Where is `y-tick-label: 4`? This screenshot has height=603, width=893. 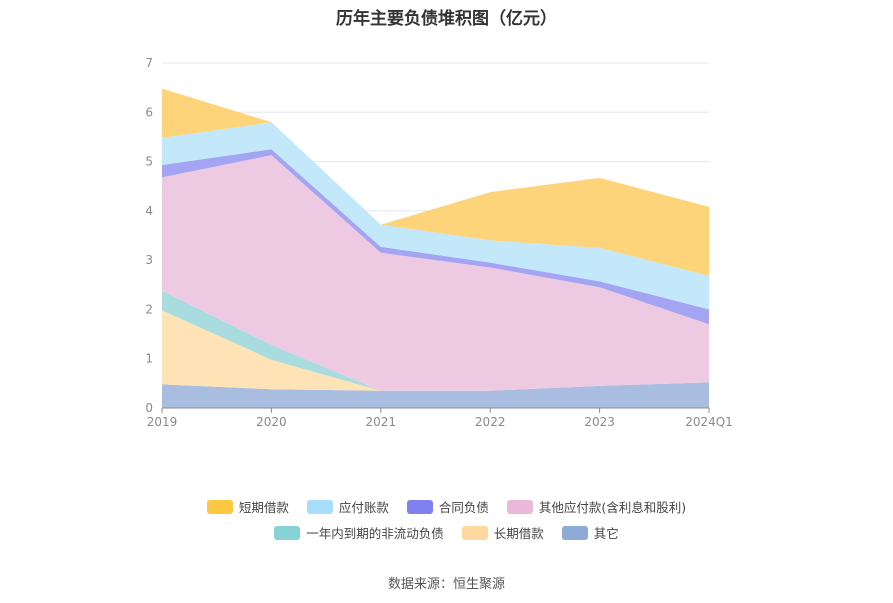
y-tick-label: 4 is located at coordinates (149, 211).